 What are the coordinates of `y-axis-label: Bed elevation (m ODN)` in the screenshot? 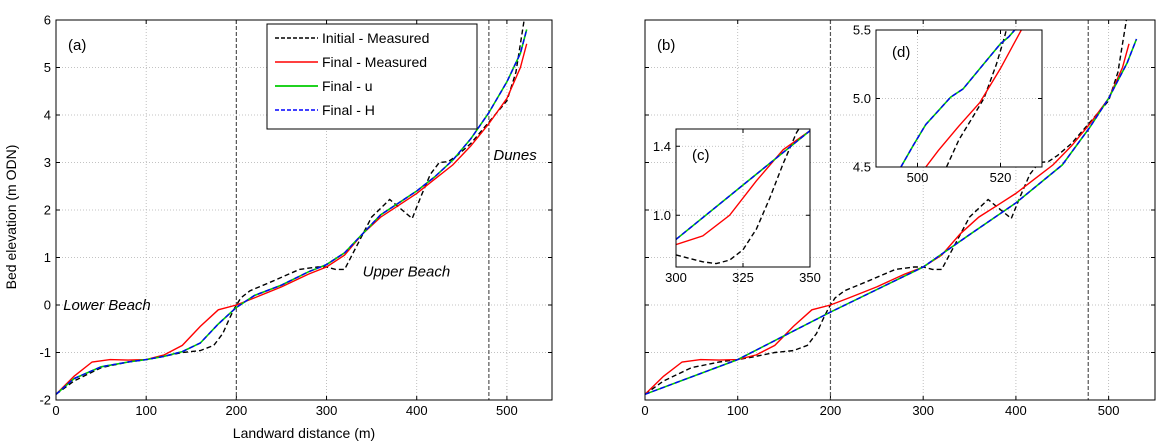 It's located at (11, 217).